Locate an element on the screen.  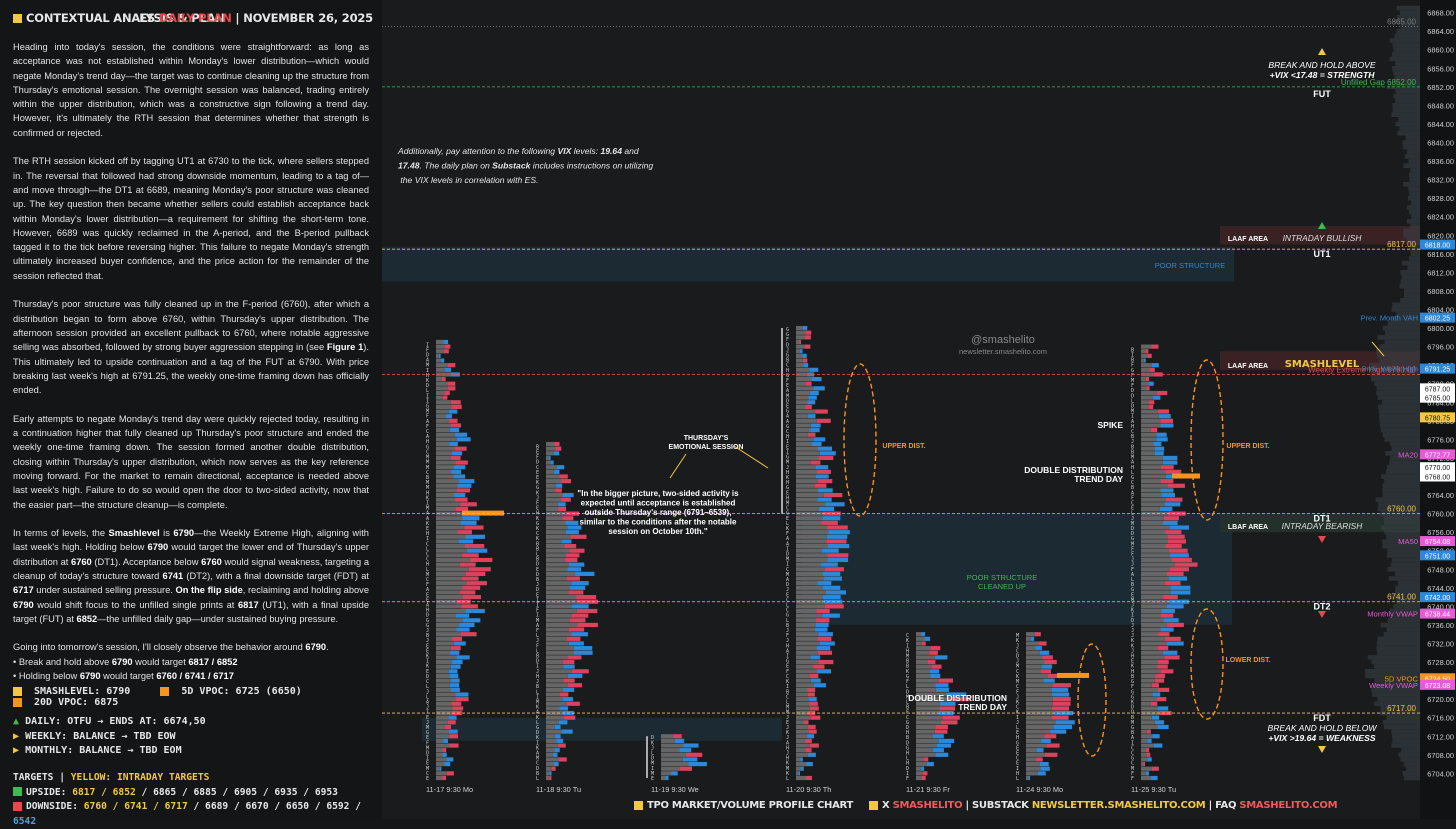
tpo-letter: M is located at coordinates (1132, 458).